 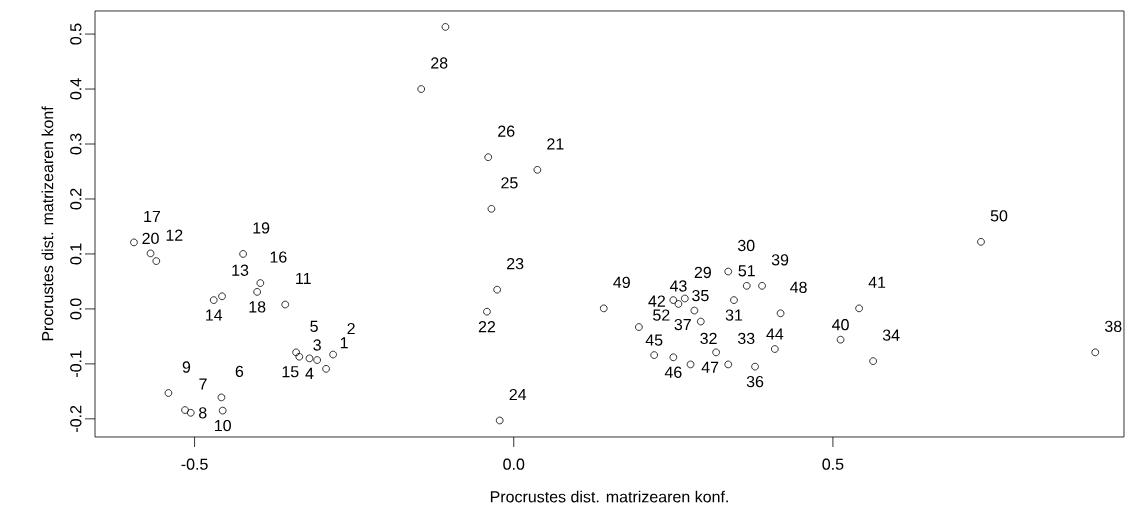 I want to click on annotation: 39, so click(x=780, y=260).